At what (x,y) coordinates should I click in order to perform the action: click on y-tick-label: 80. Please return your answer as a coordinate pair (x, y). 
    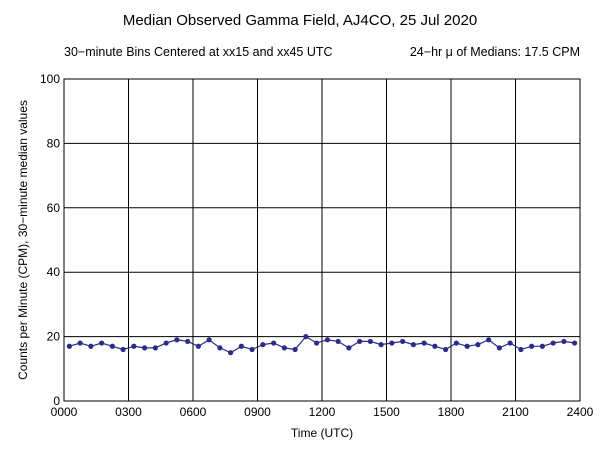
    Looking at the image, I should click on (54, 143).